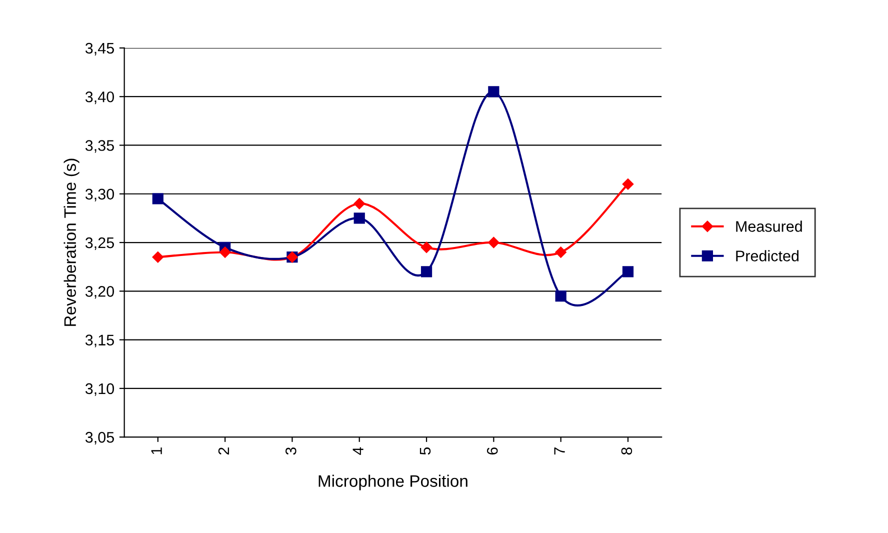 This screenshot has width=888, height=533. Describe the element at coordinates (99, 389) in the screenshot. I see `y-tick-label: 3,10` at that location.